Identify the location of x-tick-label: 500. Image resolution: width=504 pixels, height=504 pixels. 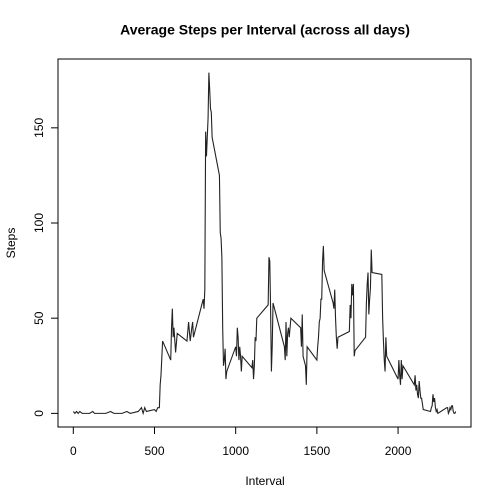
(154, 451).